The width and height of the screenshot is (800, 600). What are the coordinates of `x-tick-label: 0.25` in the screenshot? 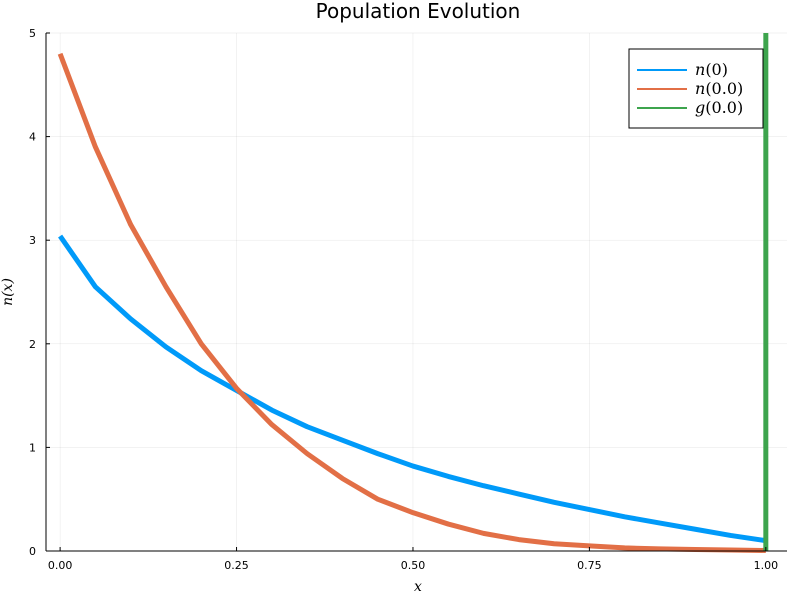 It's located at (236, 565).